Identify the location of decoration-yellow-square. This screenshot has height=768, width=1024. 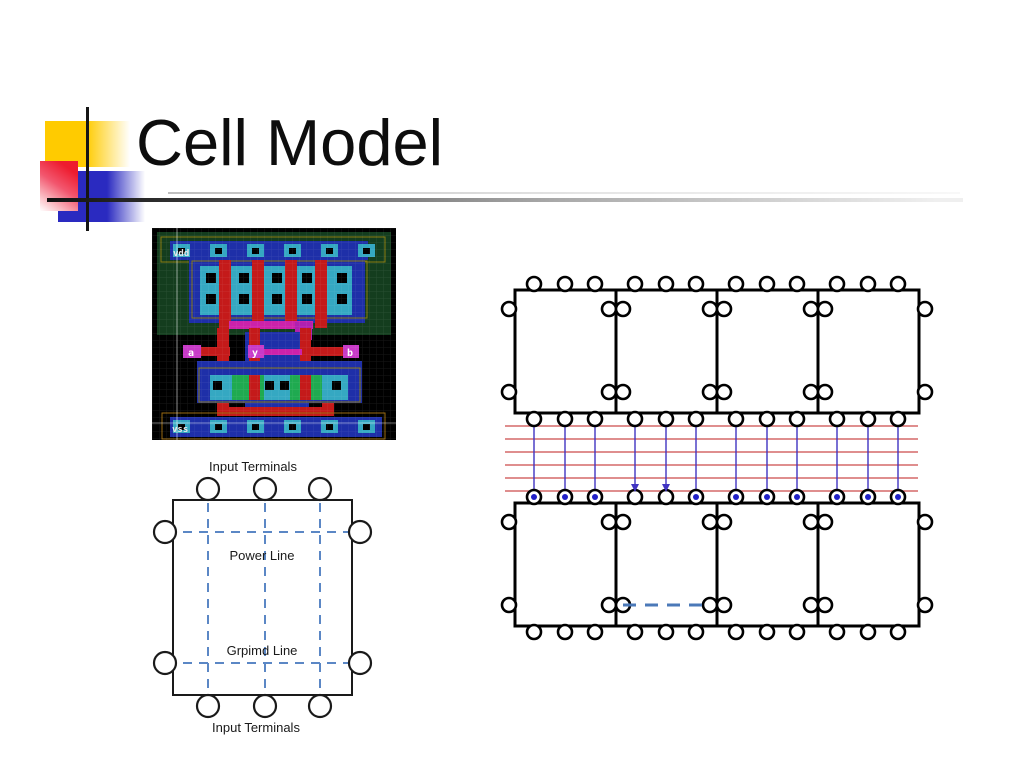
(65, 144).